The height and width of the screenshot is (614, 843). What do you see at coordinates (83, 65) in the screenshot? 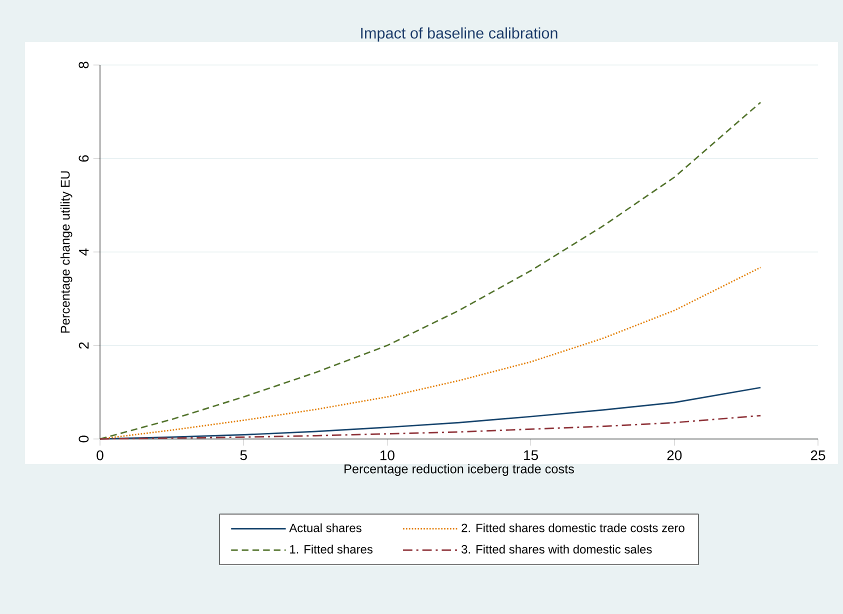
I see `y-tick-label: 8` at bounding box center [83, 65].